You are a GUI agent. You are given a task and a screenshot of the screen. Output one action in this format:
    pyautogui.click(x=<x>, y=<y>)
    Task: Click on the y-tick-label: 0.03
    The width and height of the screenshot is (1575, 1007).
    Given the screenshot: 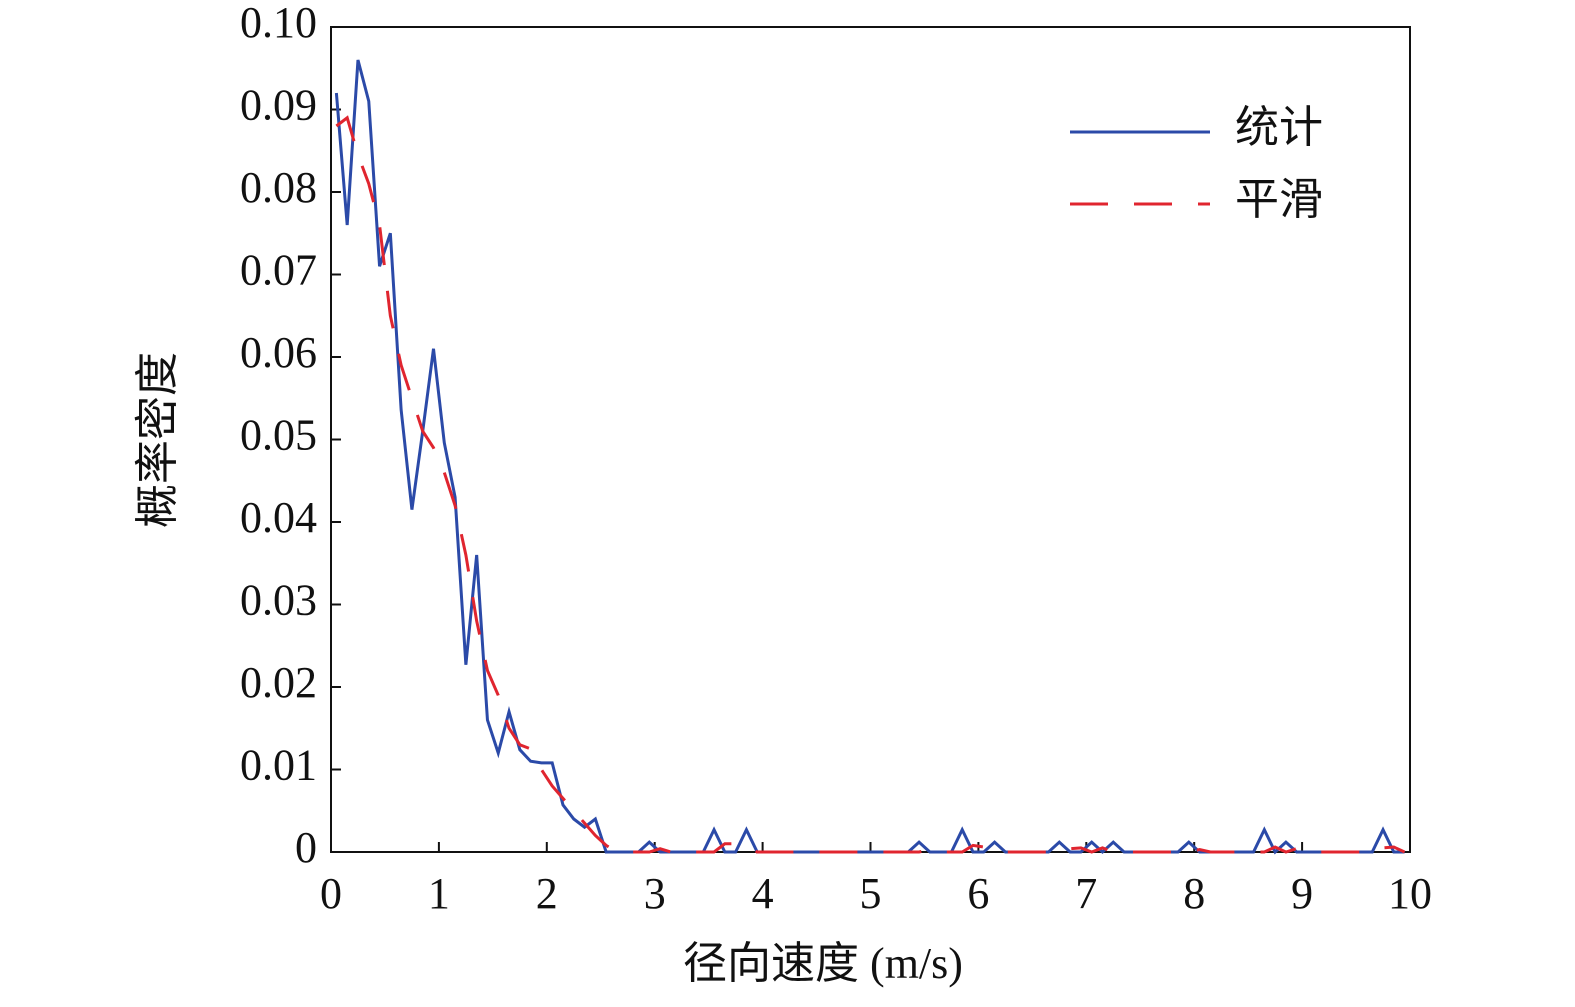 What is the action you would take?
    pyautogui.click(x=278, y=600)
    